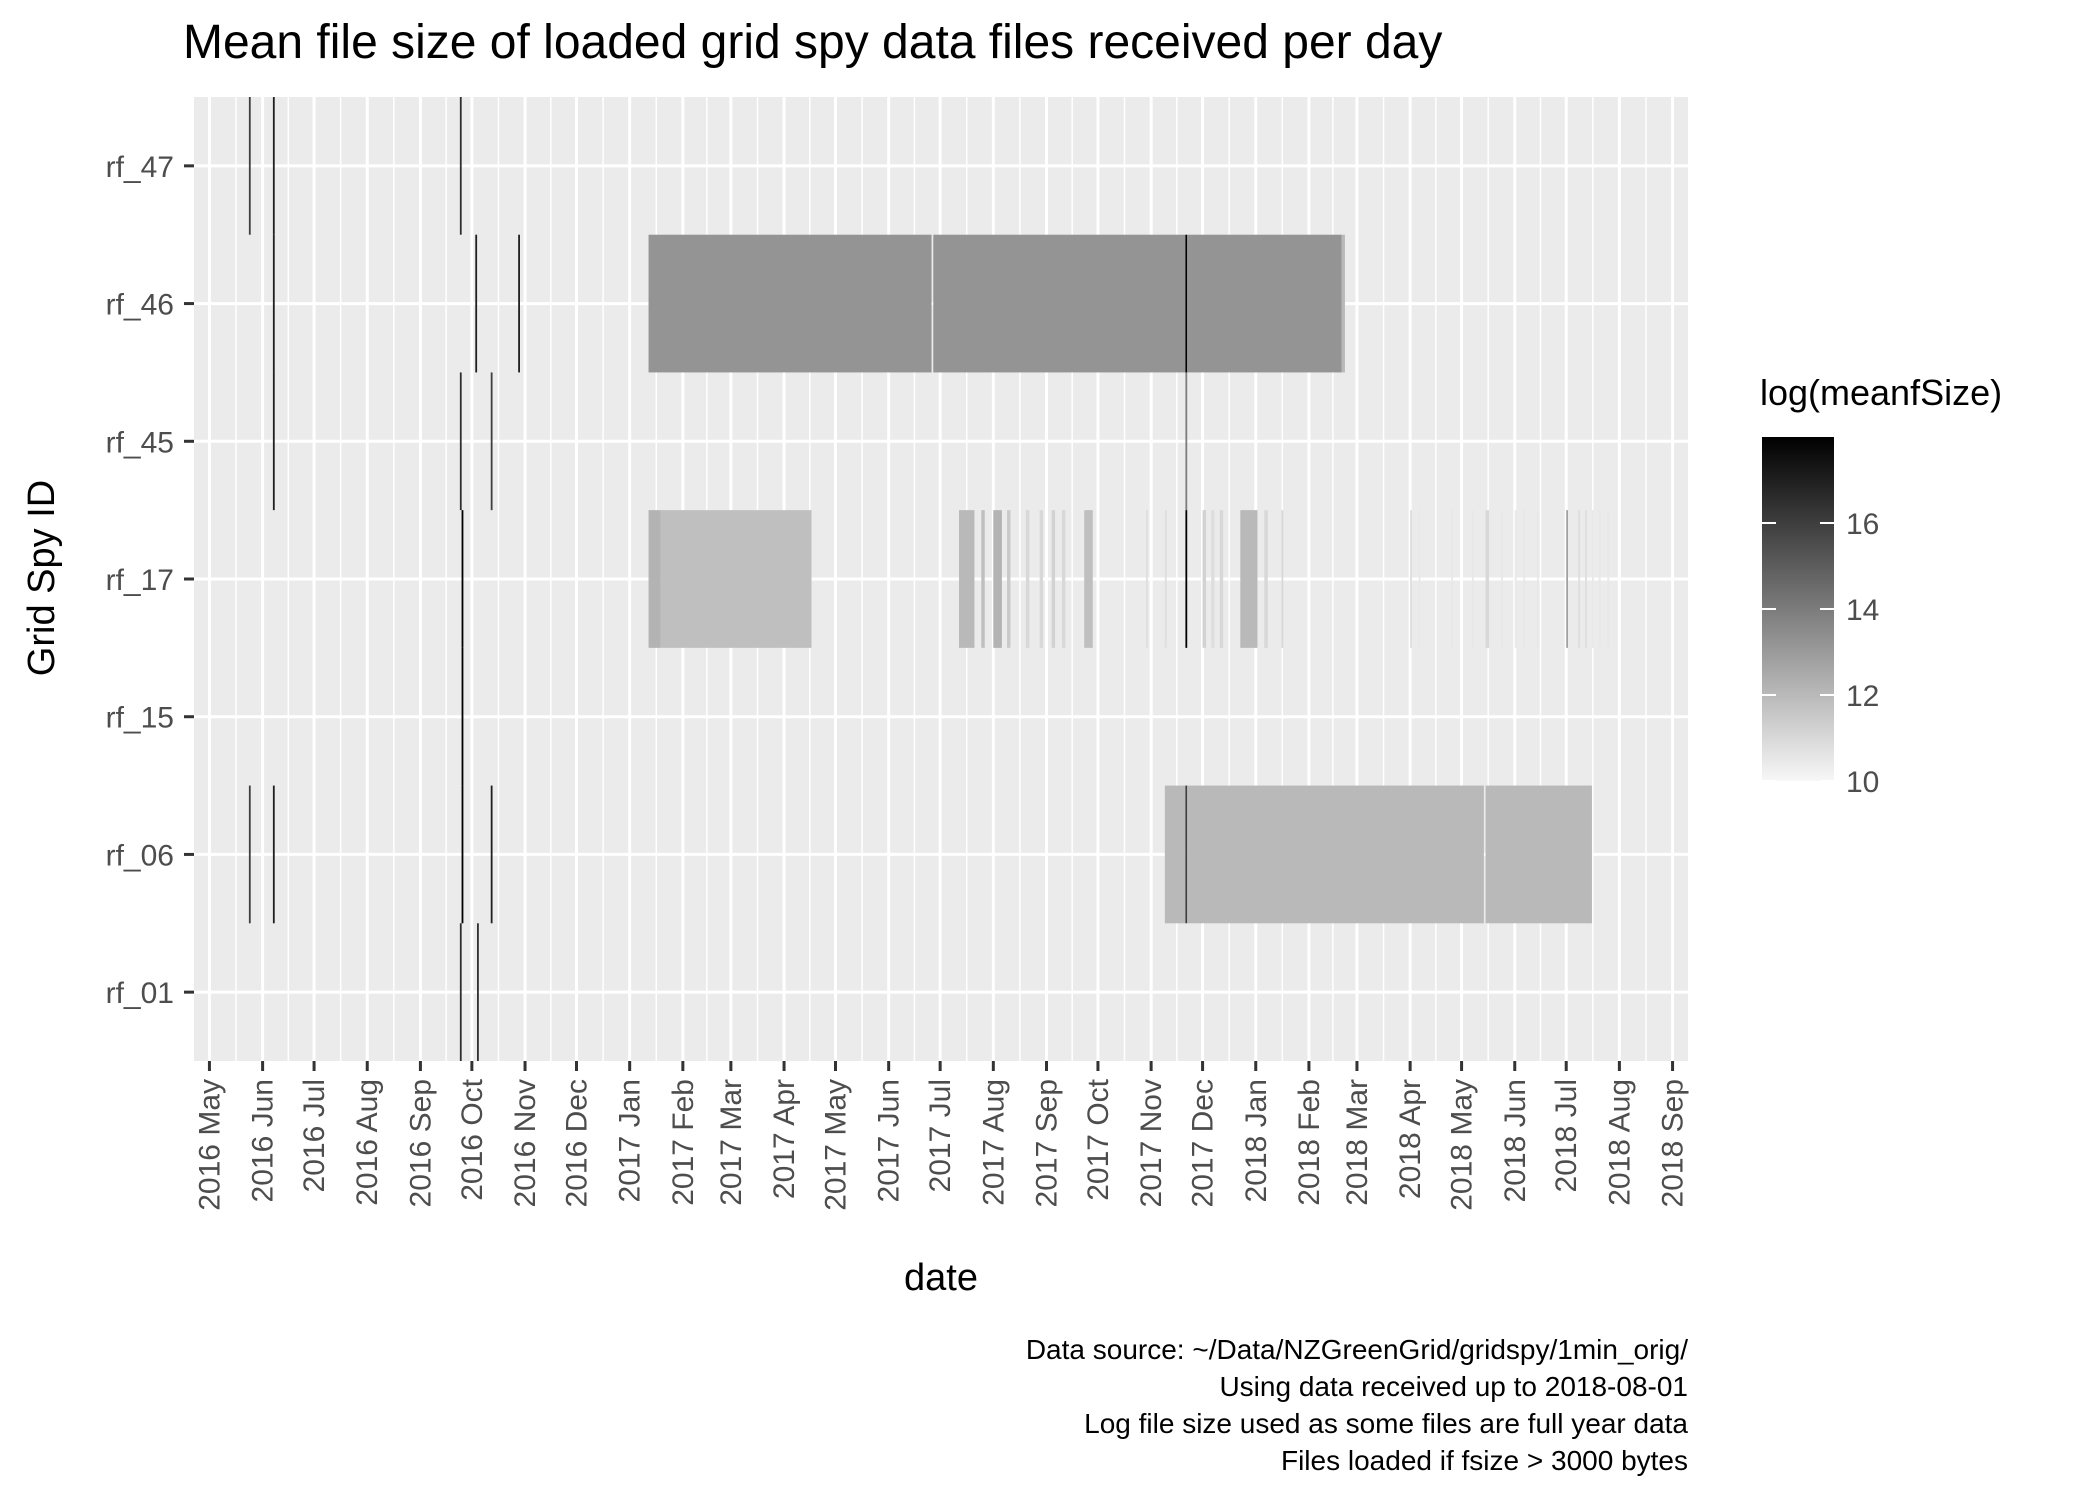 The height and width of the screenshot is (1499, 2099). What do you see at coordinates (836, 1145) in the screenshot?
I see `x-tick-label: 2017 May` at bounding box center [836, 1145].